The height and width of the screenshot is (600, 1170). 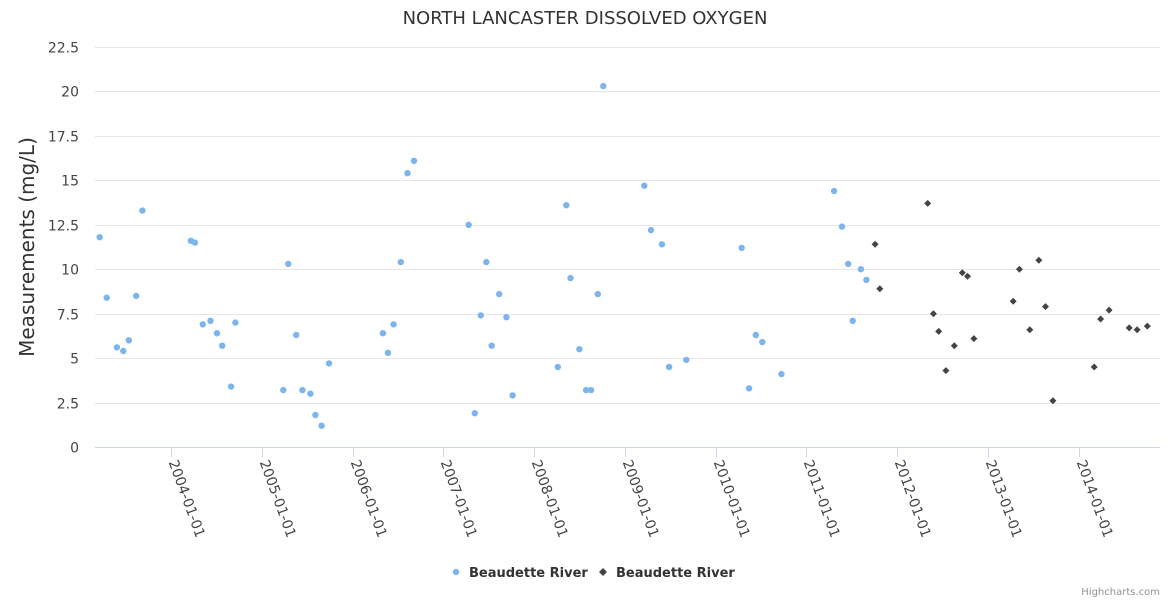 I want to click on chart-title: NORTH LANCASTER DISSOLVED OXYGEN, so click(x=585, y=18).